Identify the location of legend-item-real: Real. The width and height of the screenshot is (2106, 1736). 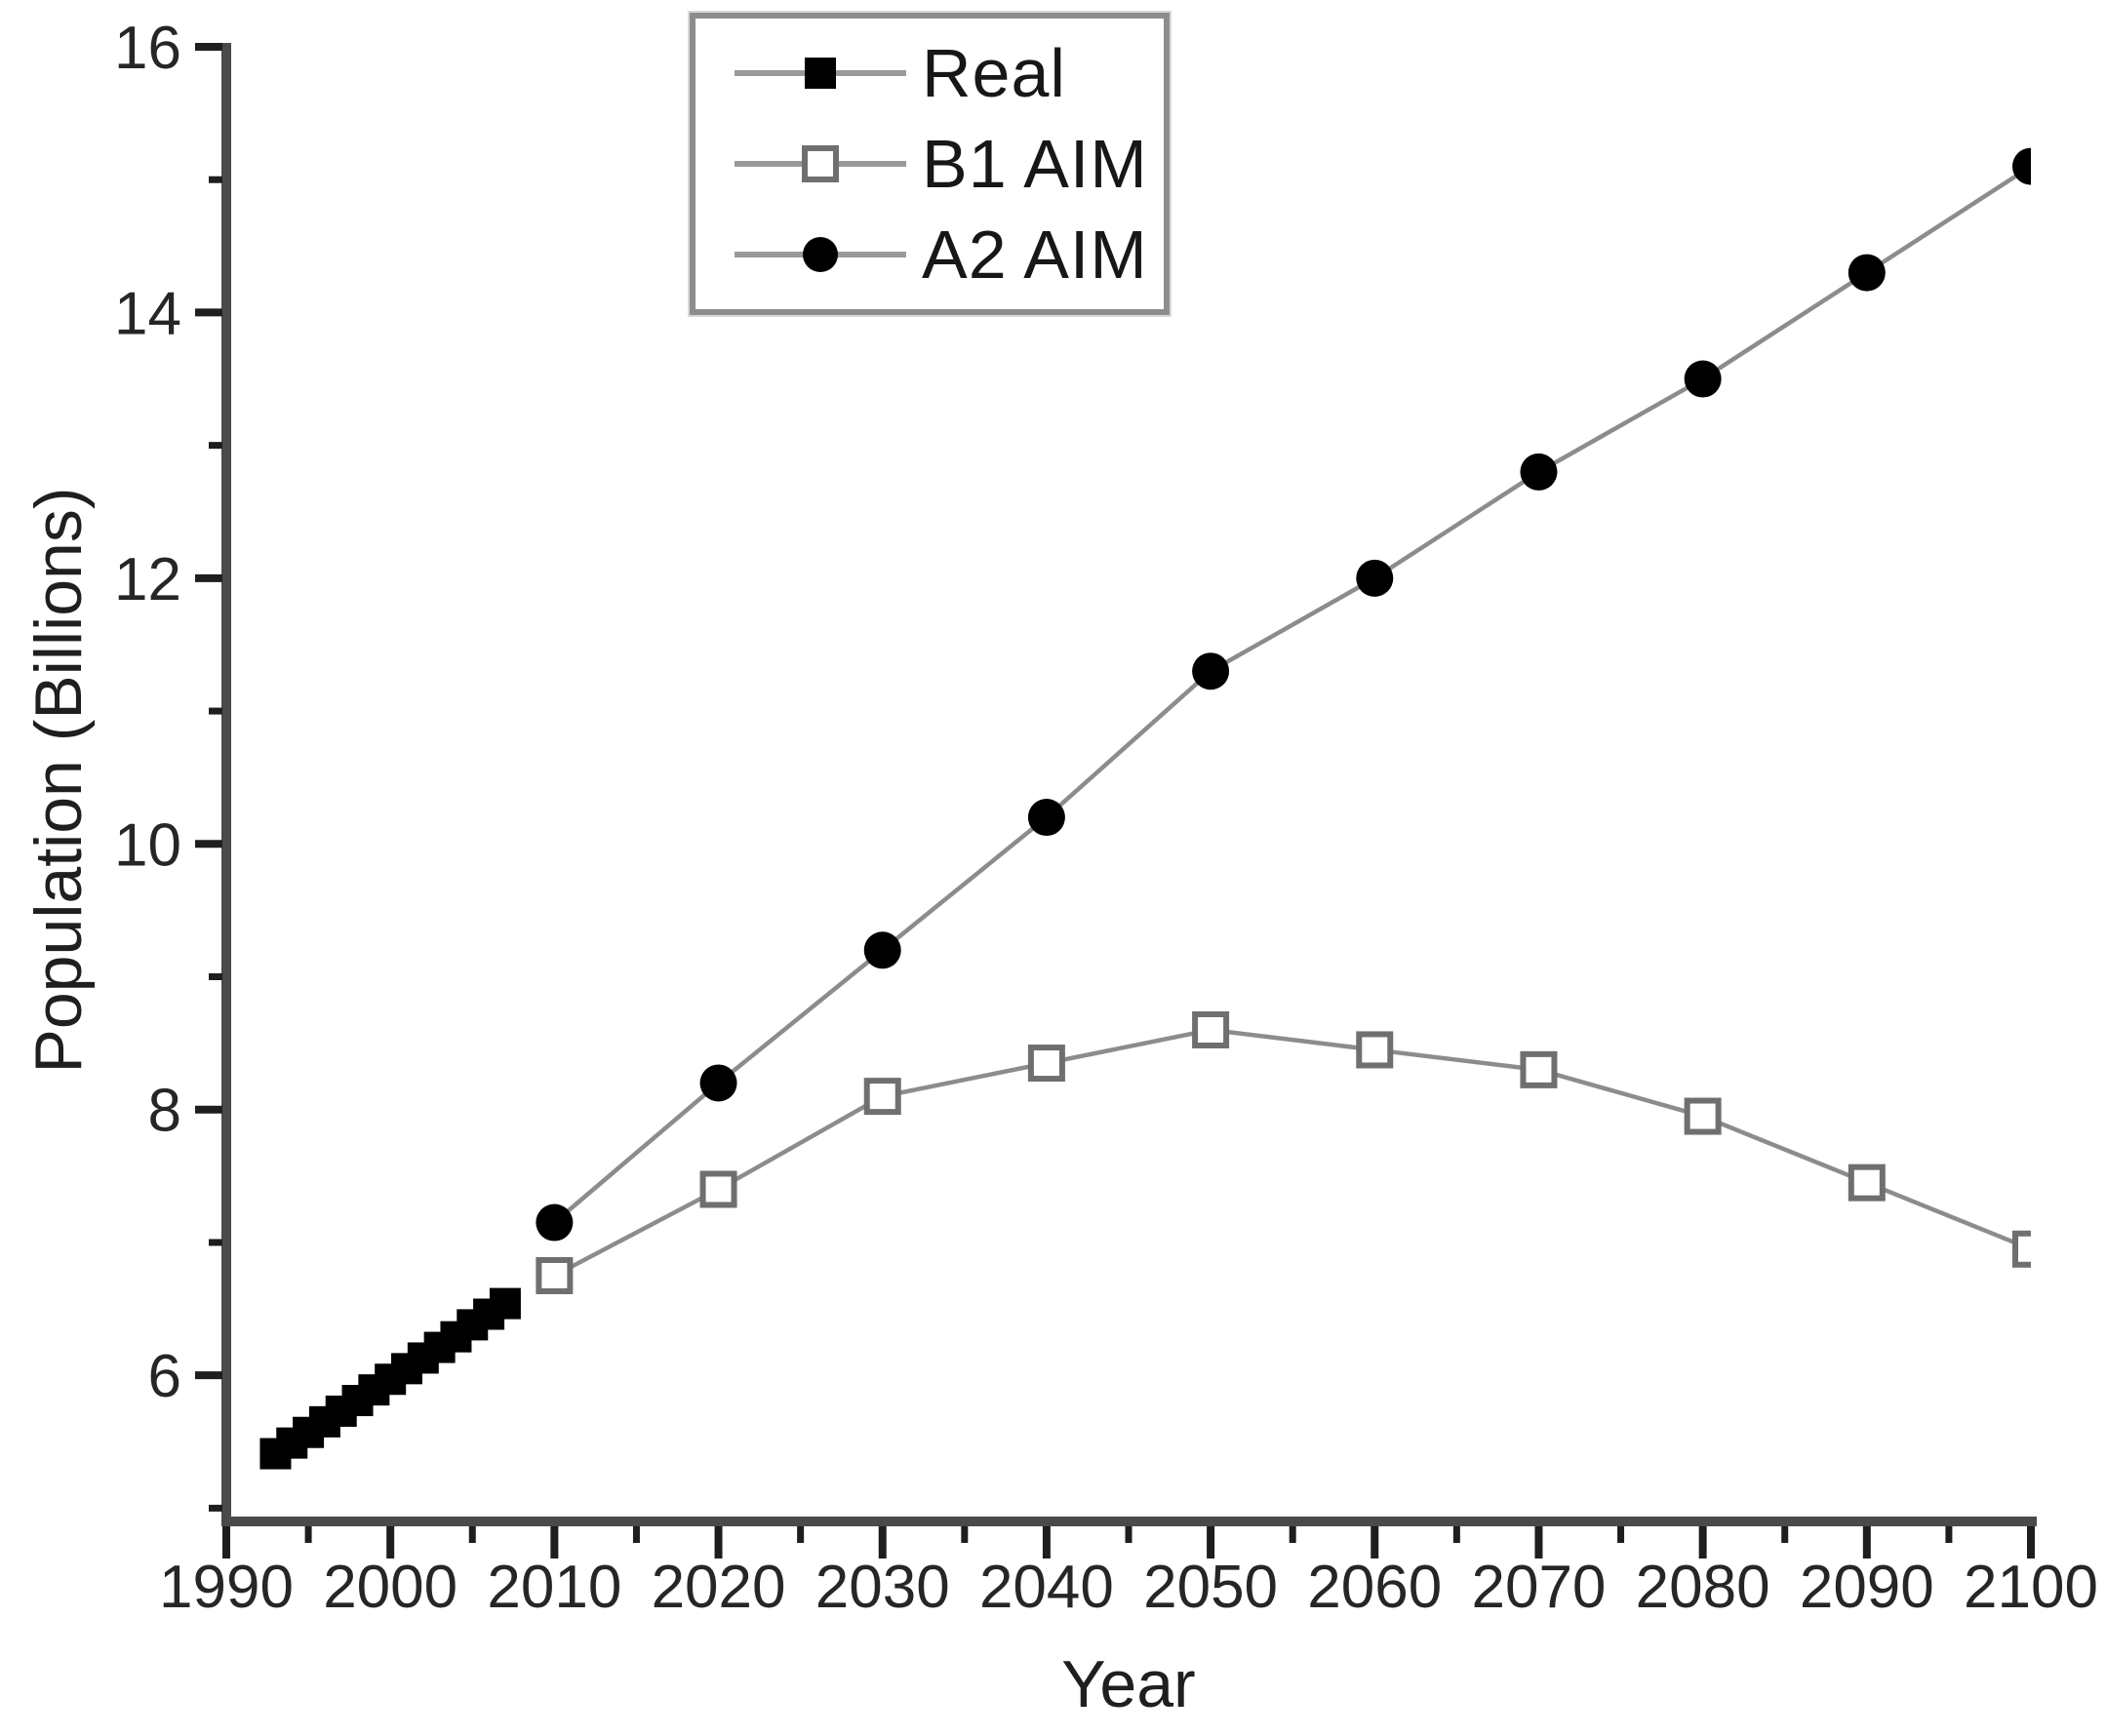
(929, 73).